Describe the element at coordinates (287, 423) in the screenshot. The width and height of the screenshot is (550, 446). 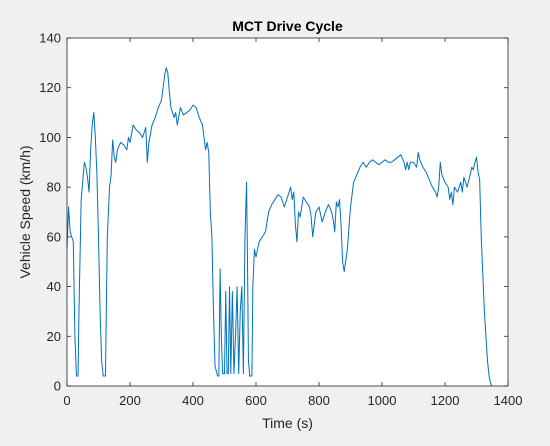
I see `x-axis-label: Time (s)` at that location.